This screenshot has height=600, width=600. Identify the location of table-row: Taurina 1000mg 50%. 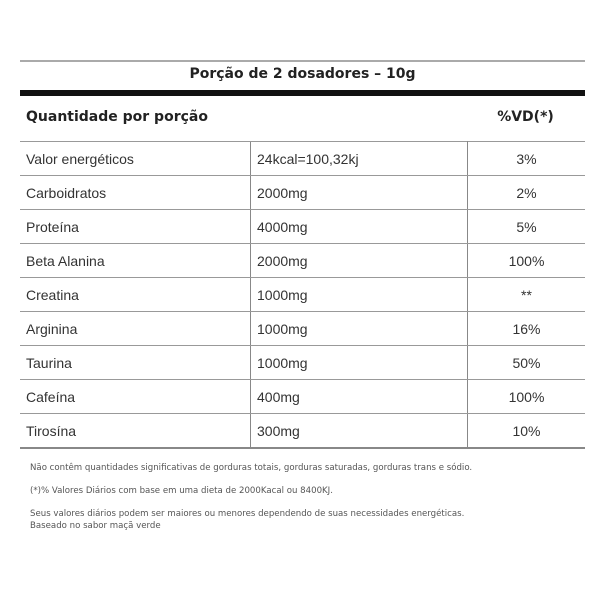
(302, 362).